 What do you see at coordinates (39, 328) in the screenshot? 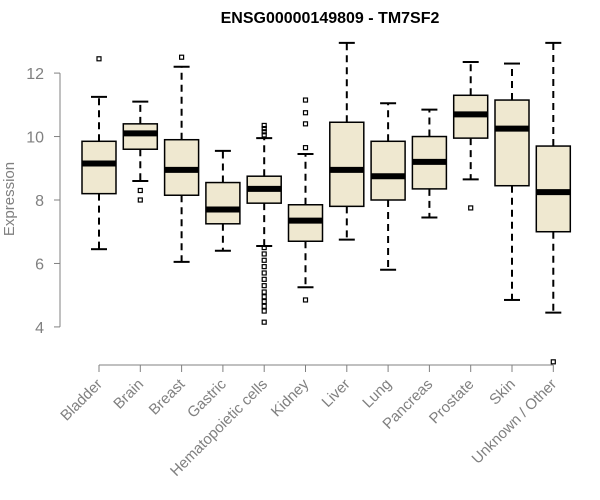
I see `y-tick-label: 4` at bounding box center [39, 328].